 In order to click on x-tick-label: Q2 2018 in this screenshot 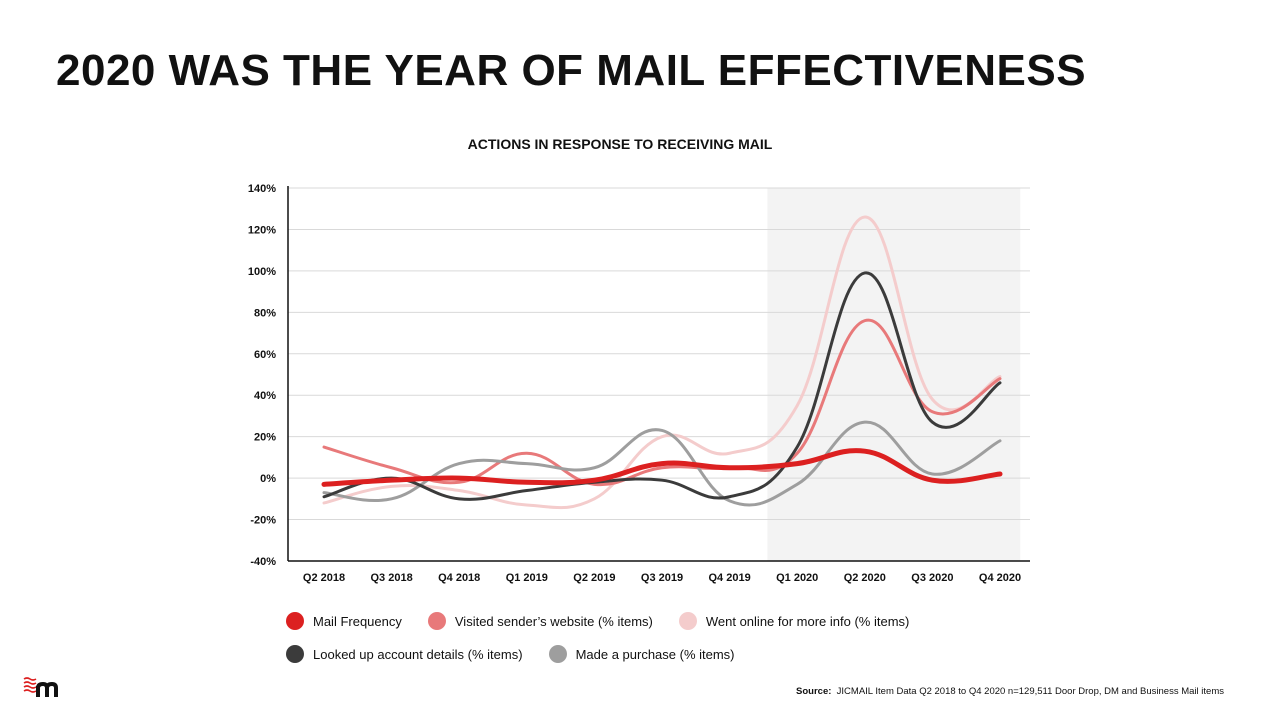, I will do `click(324, 578)`.